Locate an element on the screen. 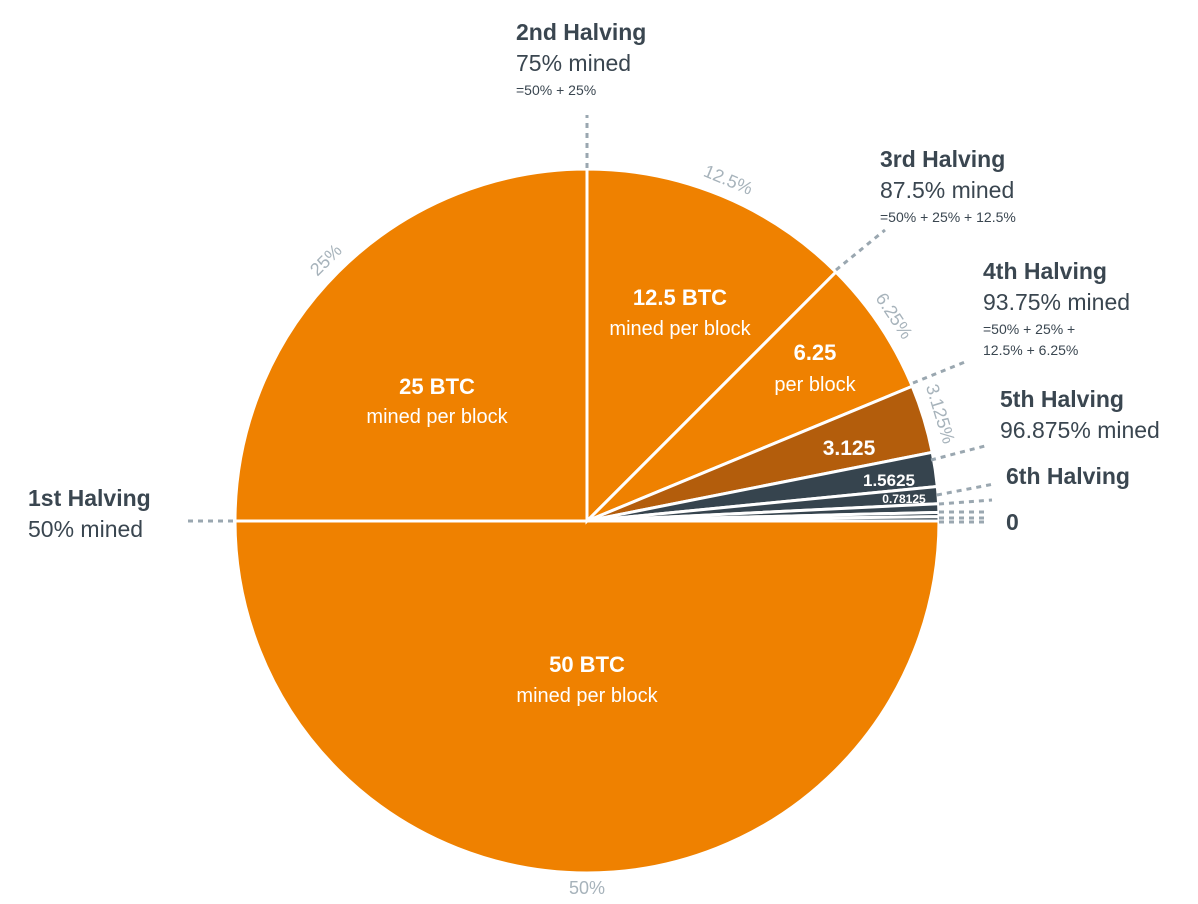 This screenshot has height=904, width=1198. halving-title-7: 0 is located at coordinates (1012, 522).